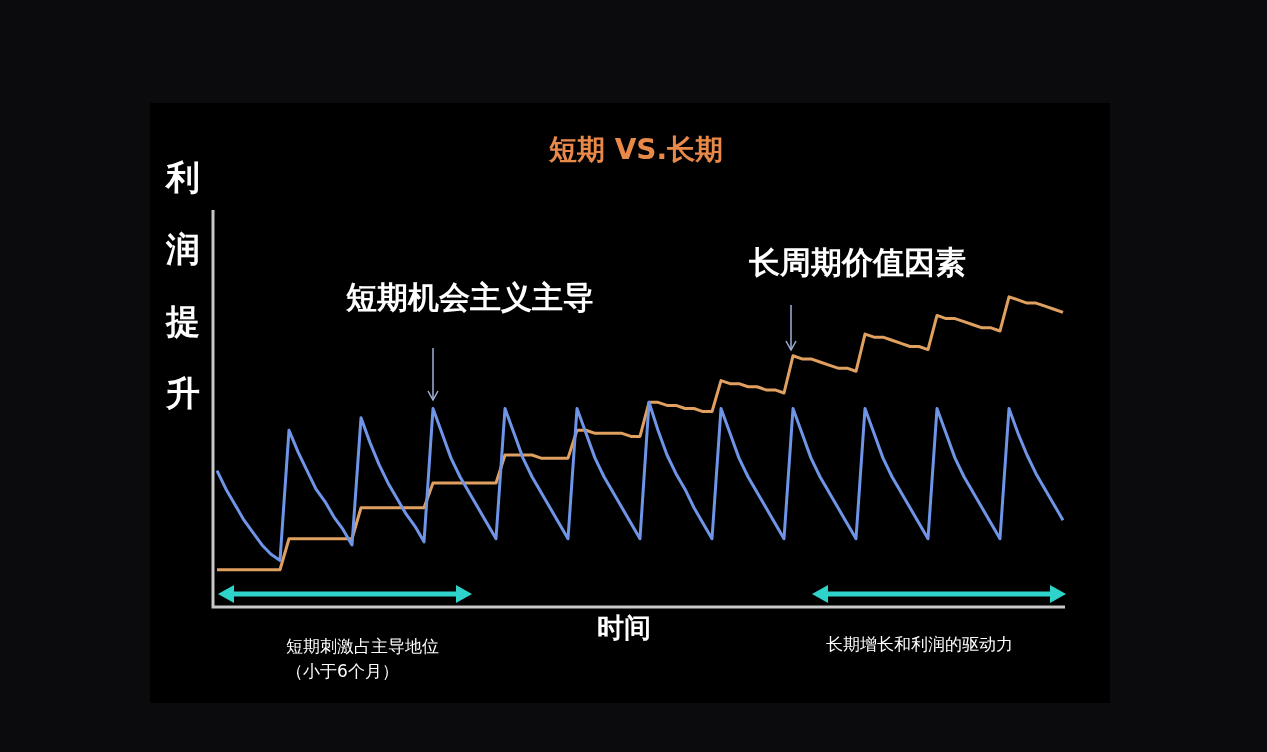 The width and height of the screenshot is (1267, 752). What do you see at coordinates (362, 646) in the screenshot?
I see `text: 短期刺激占主导地位` at bounding box center [362, 646].